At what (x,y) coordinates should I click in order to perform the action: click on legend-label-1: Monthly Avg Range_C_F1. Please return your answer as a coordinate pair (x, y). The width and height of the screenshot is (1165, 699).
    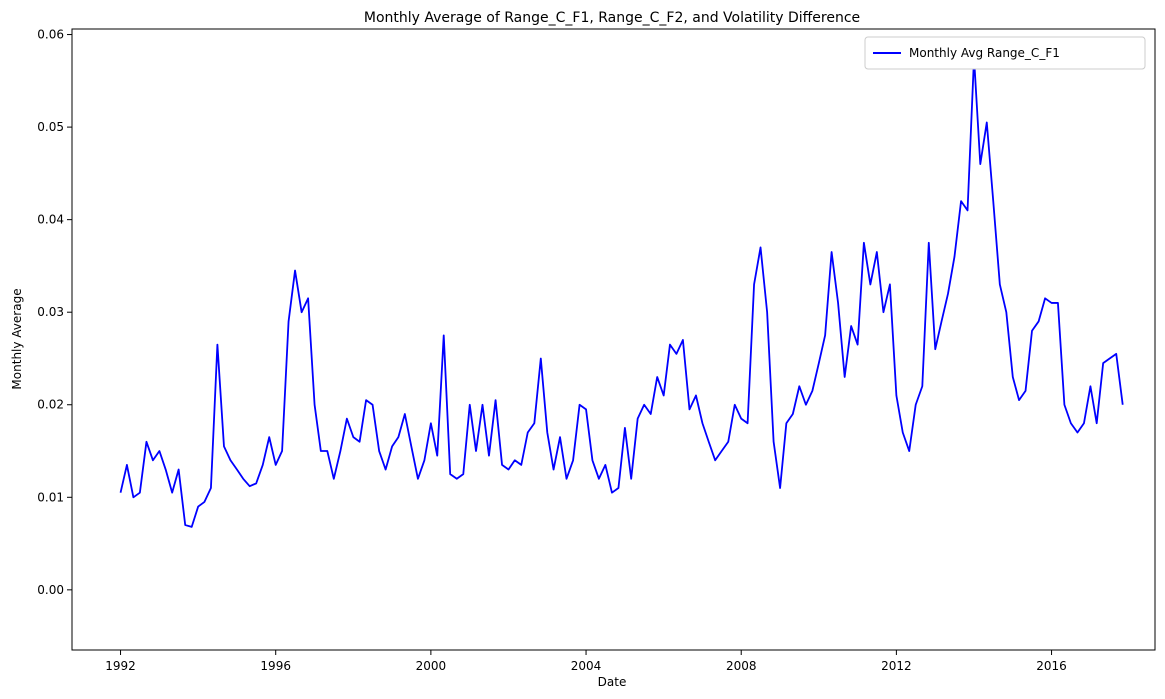
    Looking at the image, I should click on (984, 53).